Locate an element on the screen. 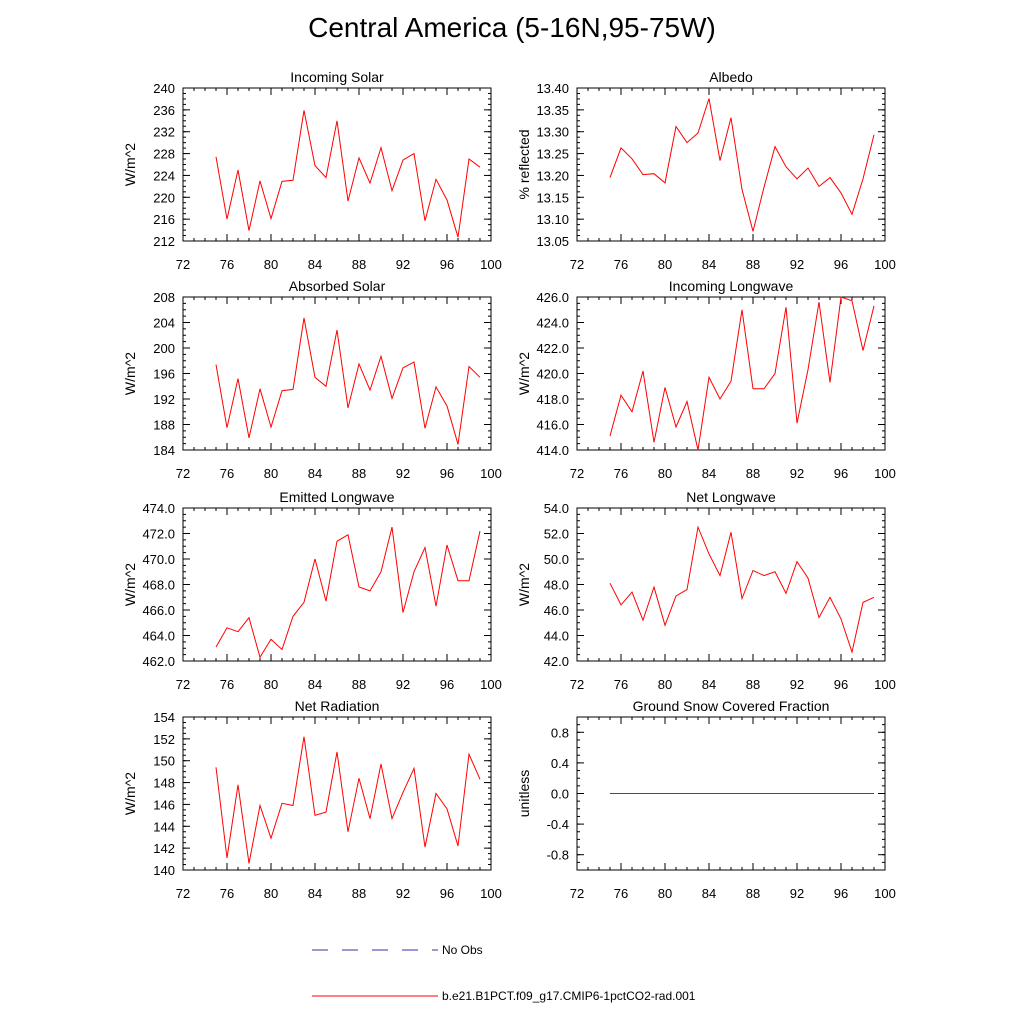  y-tick-label: 52.0 is located at coordinates (556, 534).